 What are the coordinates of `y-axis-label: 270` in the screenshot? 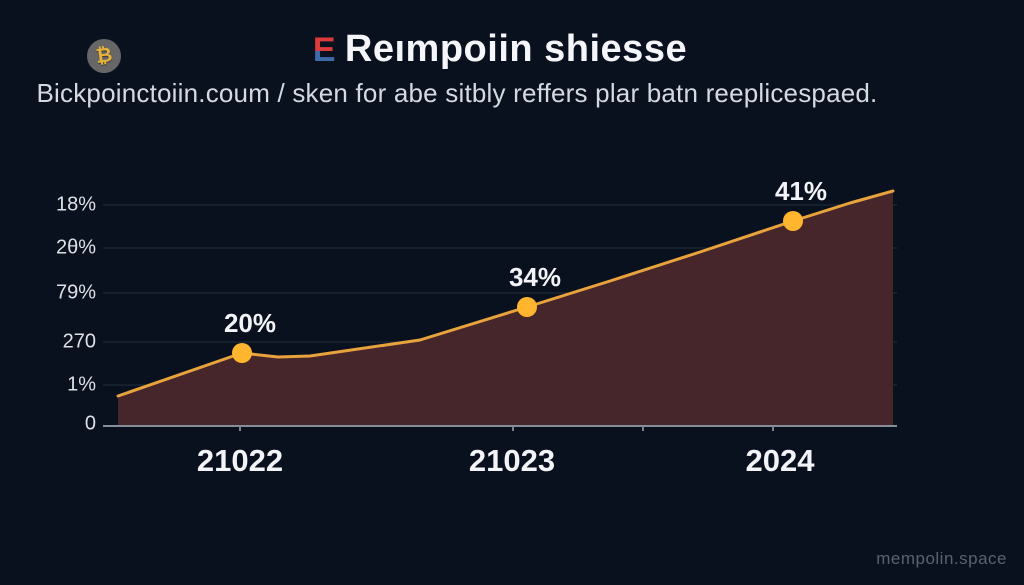 It's located at (79, 341).